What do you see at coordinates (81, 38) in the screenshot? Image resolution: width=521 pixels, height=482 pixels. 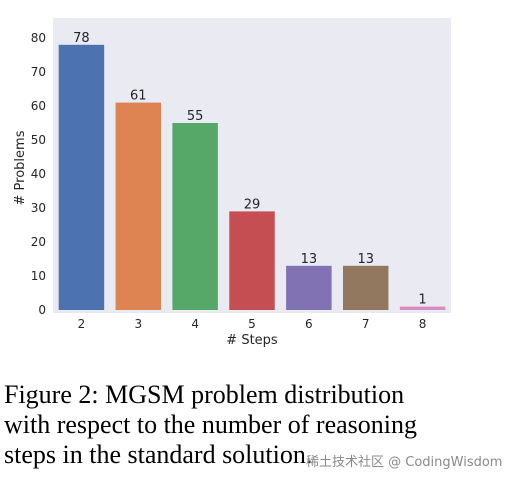 I see `bar-value-label-2: 78` at bounding box center [81, 38].